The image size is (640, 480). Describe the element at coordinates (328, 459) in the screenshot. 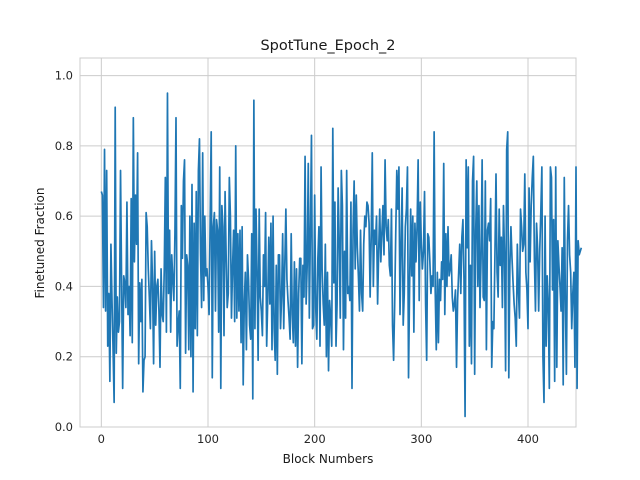

I see `x-axis-label: Block Numbers` at that location.